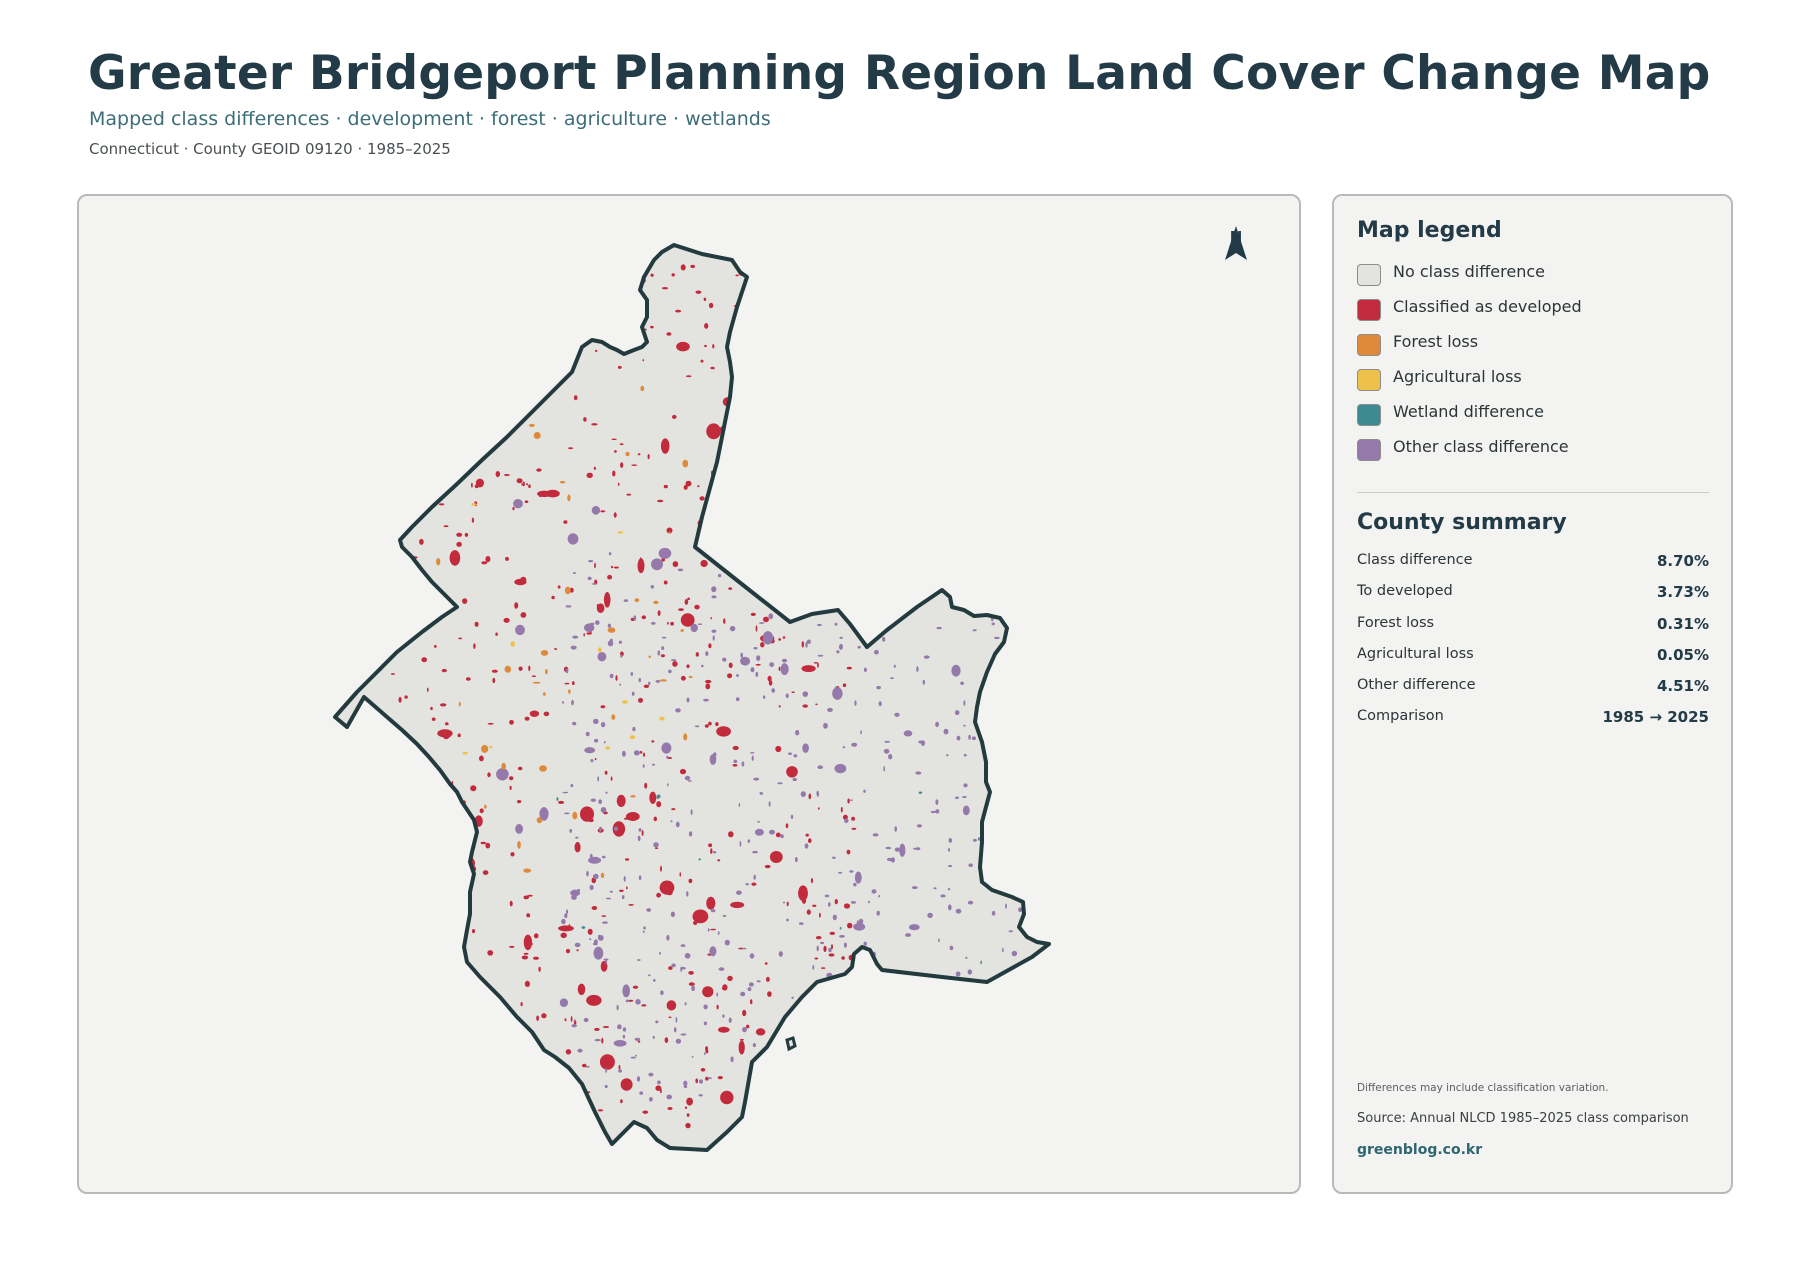 The image size is (1800, 1273). I want to click on legend-item-forest-loss: Forest loss, so click(1469, 350).